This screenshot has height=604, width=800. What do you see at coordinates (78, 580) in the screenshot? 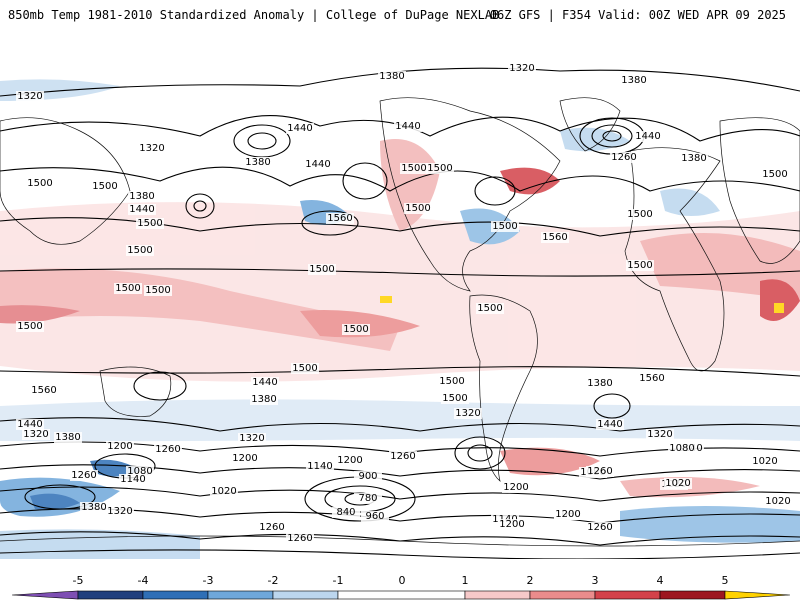
I see `colorbar-tick-label: -5` at bounding box center [78, 580].